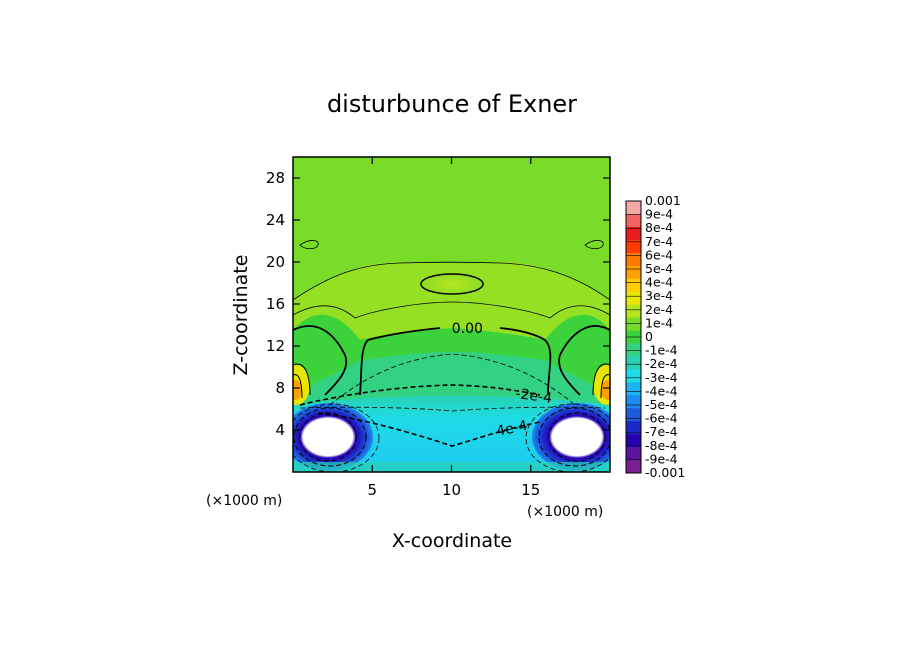 Image resolution: width=904 pixels, height=654 pixels. I want to click on colorbar-label: 8e-4, so click(659, 227).